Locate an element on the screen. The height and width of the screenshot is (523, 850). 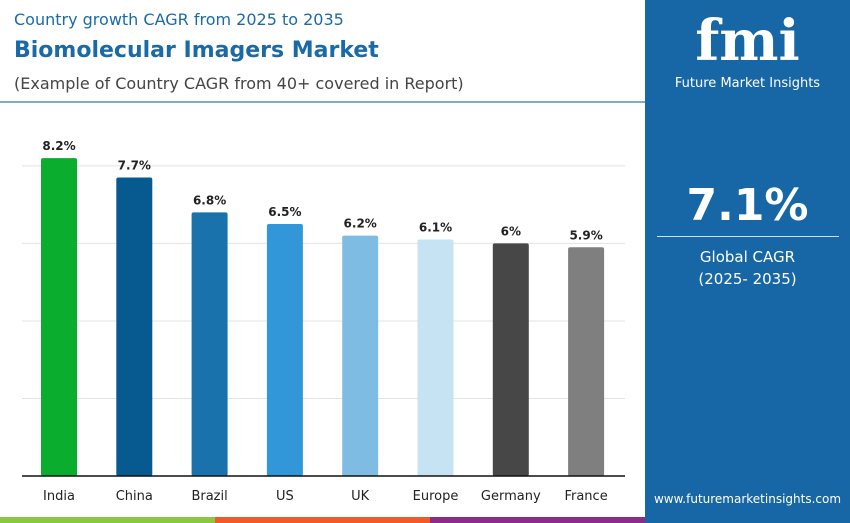
bar-germany is located at coordinates (510, 359).